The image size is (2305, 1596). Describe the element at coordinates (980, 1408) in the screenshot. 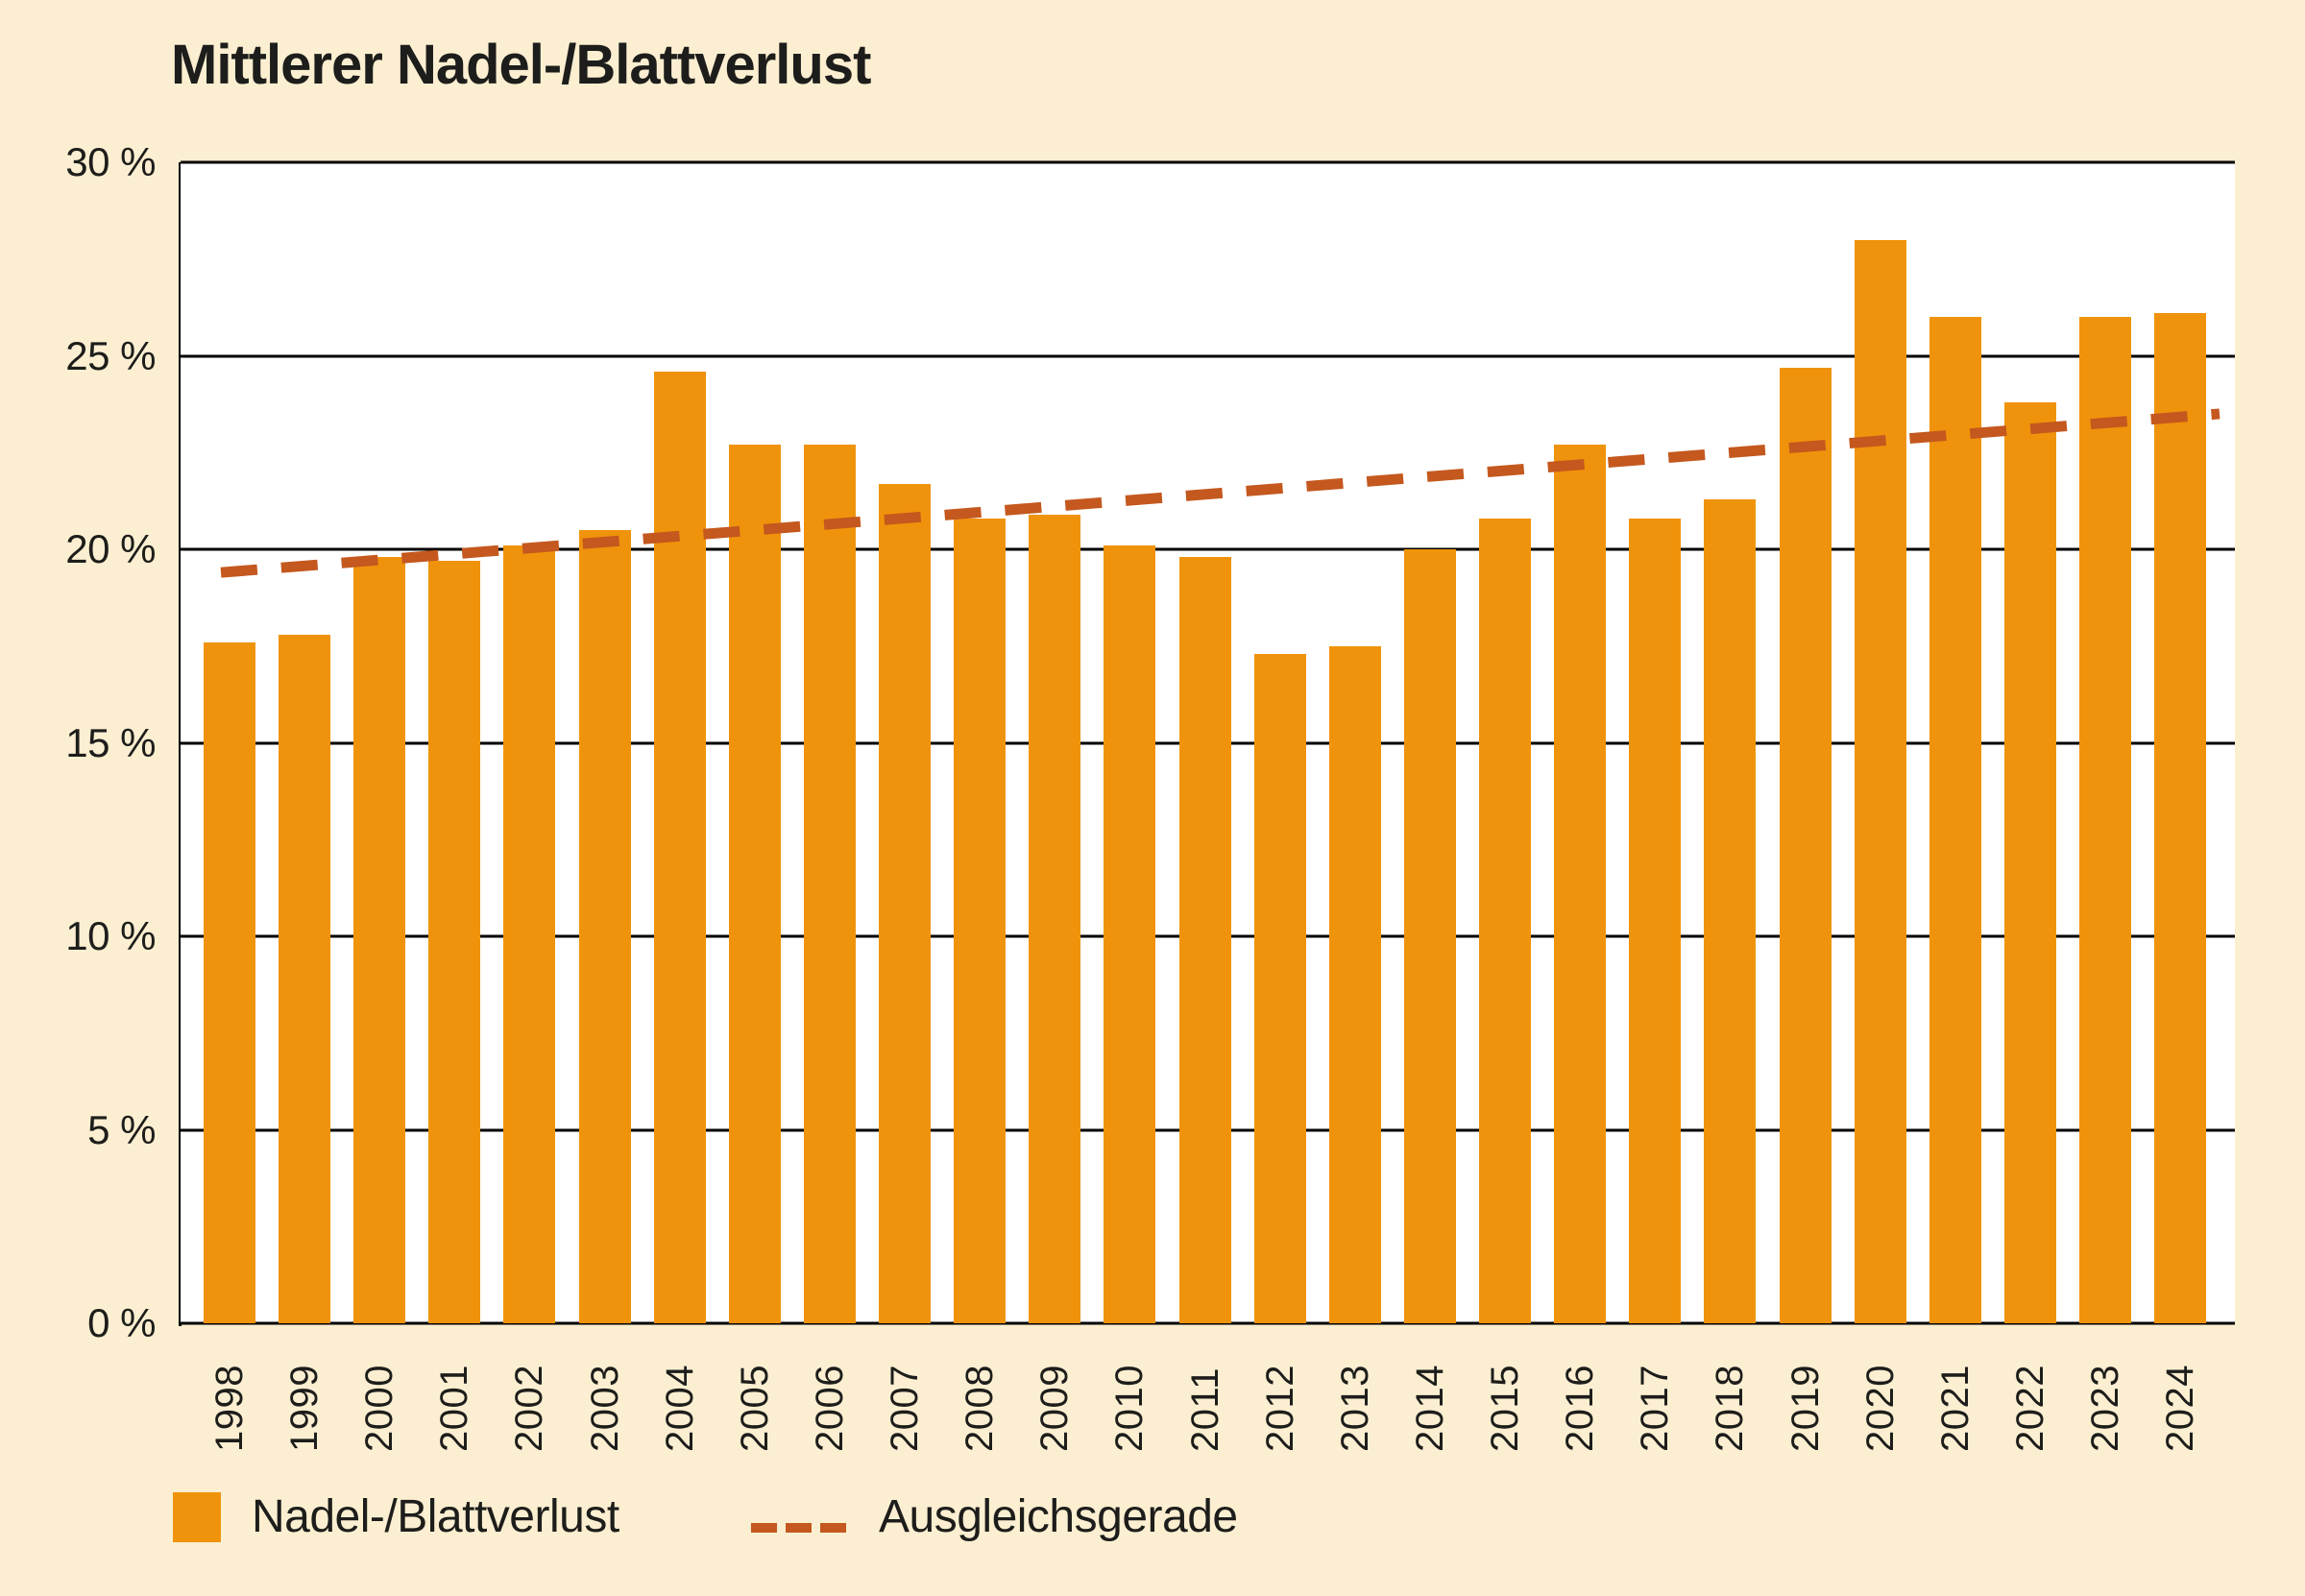

I see `x-tick-label-2008: 2008` at that location.